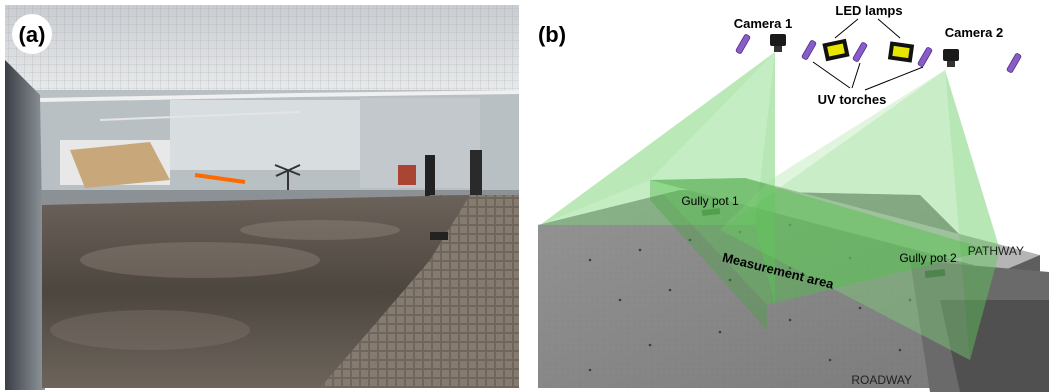  What do you see at coordinates (901, 52) in the screenshot?
I see `led-lamp-right-icon` at bounding box center [901, 52].